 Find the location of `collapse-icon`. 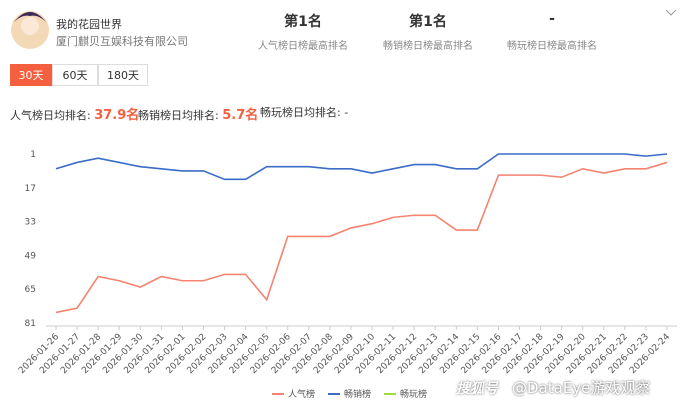

collapse-icon is located at coordinates (671, 12).